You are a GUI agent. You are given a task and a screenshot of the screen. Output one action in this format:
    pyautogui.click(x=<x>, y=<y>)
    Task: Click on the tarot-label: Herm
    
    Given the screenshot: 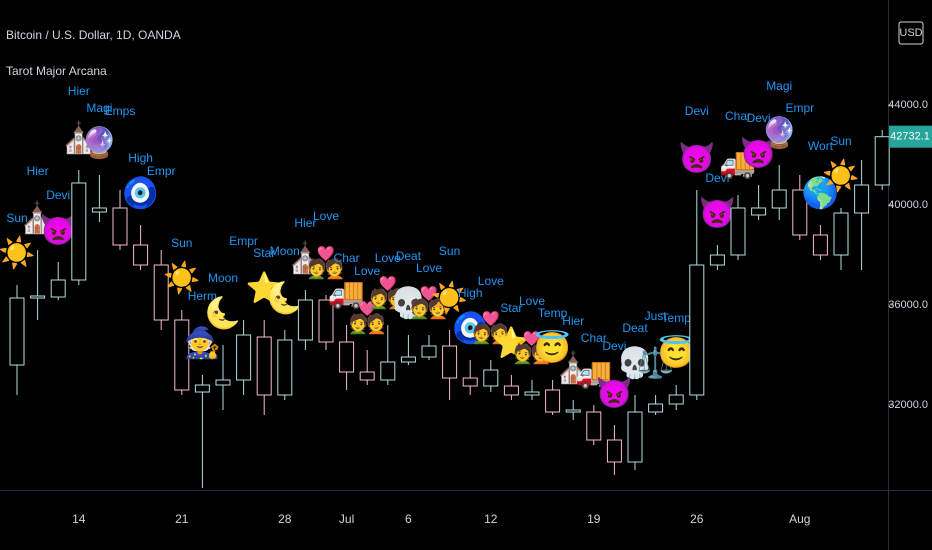 What is the action you would take?
    pyautogui.click(x=202, y=296)
    